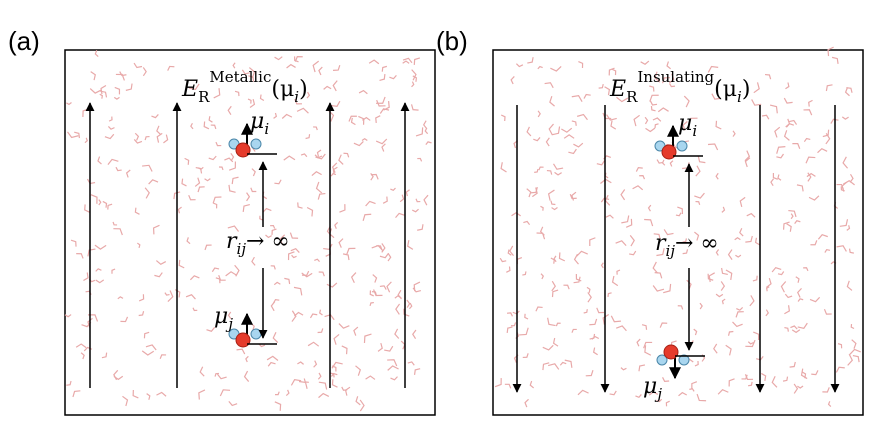  I want to click on distance-label: rij→ ∞, so click(258, 243).